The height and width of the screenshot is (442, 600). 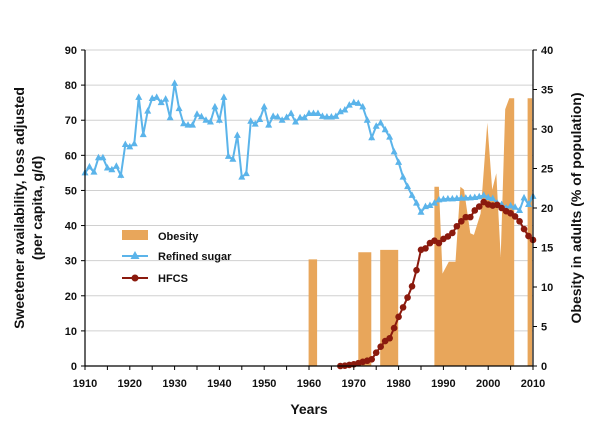 What do you see at coordinates (71, 121) in the screenshot?
I see `y-tick-label-left: 70` at bounding box center [71, 121].